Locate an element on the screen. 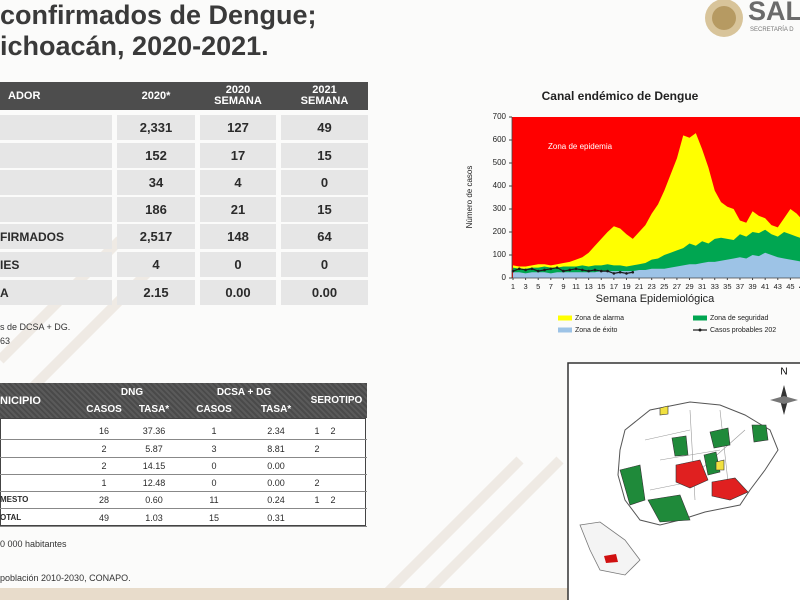  y-tick-label: 400 is located at coordinates (500, 185).